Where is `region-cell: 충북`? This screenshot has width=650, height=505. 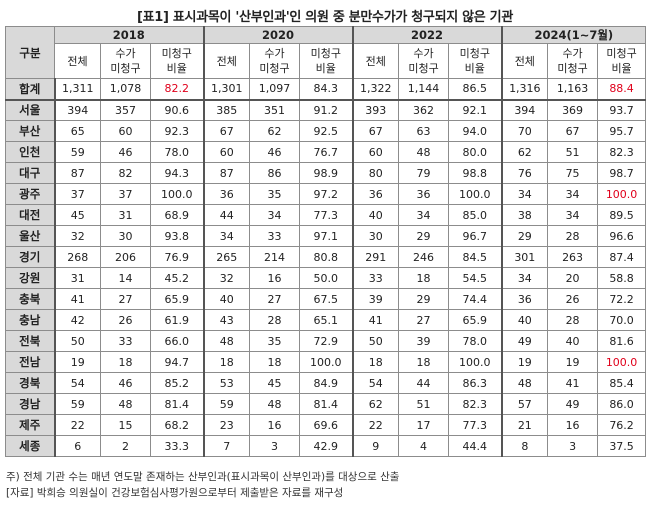 region-cell: 충북 is located at coordinates (30, 299).